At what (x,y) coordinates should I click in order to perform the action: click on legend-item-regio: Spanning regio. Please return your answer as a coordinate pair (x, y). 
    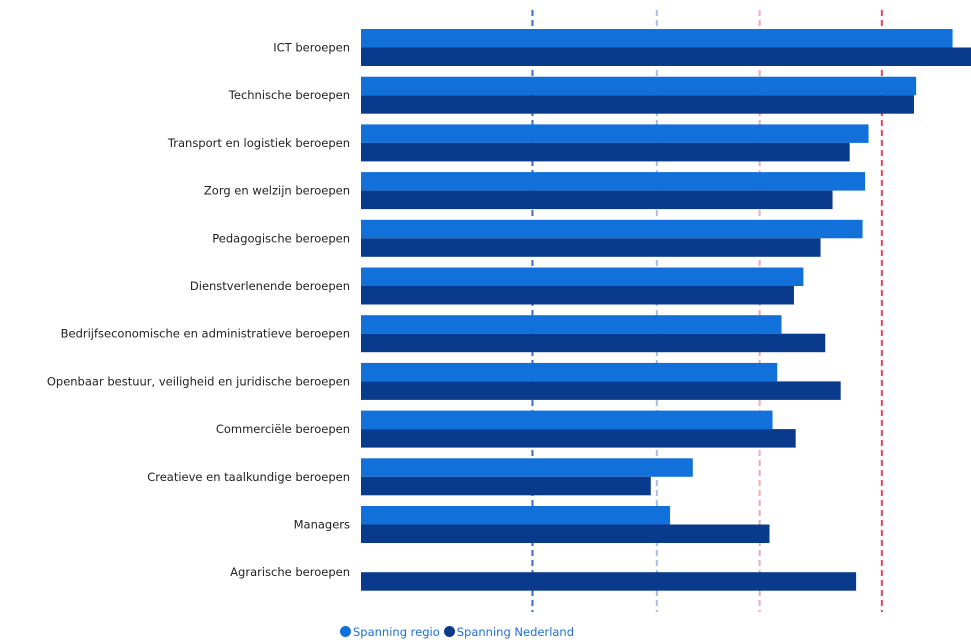
    Looking at the image, I should click on (390, 632).